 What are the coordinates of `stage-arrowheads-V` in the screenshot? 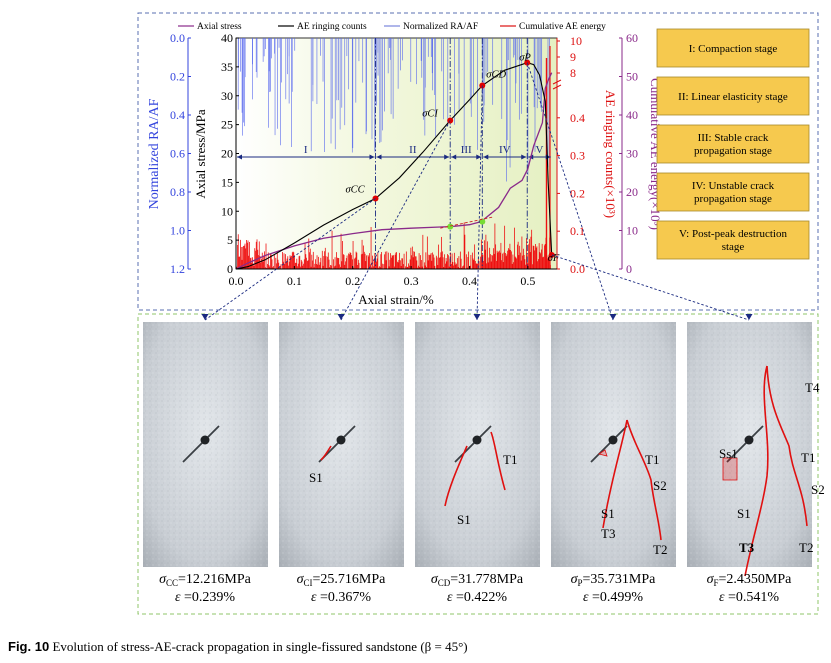 It's located at (539, 157).